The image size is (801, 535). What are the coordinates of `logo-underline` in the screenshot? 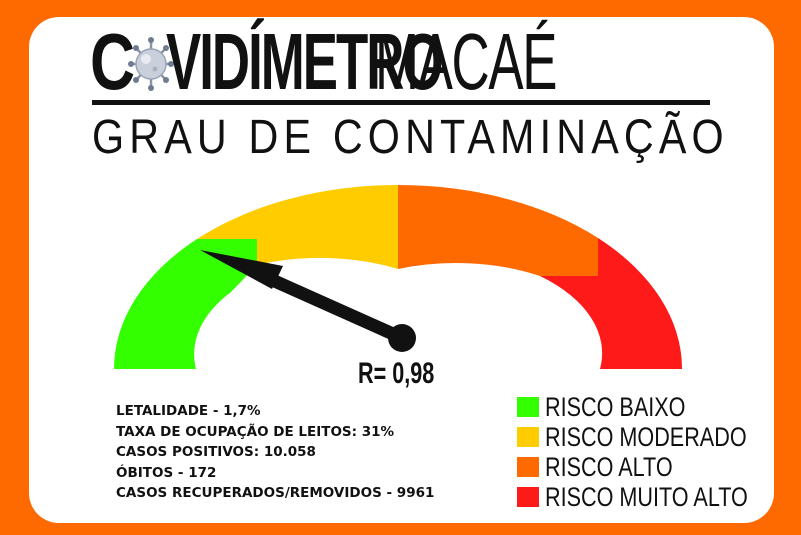 It's located at (401, 102).